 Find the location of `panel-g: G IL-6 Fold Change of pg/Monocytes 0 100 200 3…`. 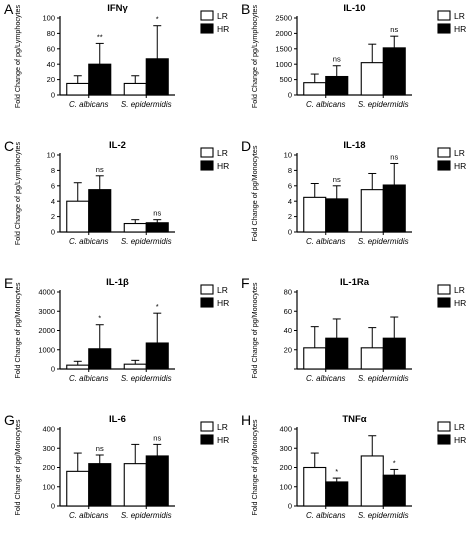

panel-g: G IL-6 Fold Change of pg/Monocytes 0 100 200 3… is located at coordinates (116, 466).